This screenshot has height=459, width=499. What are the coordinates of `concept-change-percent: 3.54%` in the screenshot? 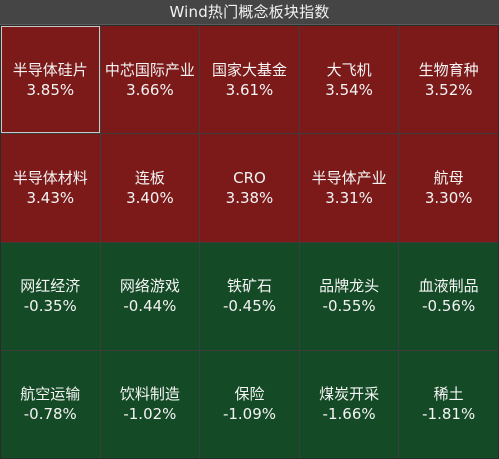 It's located at (349, 89).